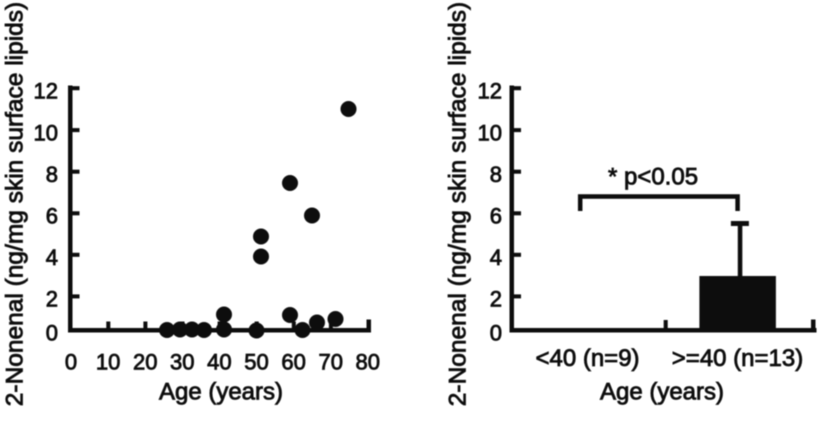 The height and width of the screenshot is (422, 825). Describe the element at coordinates (182, 362) in the screenshot. I see `svg-text: 30` at that location.